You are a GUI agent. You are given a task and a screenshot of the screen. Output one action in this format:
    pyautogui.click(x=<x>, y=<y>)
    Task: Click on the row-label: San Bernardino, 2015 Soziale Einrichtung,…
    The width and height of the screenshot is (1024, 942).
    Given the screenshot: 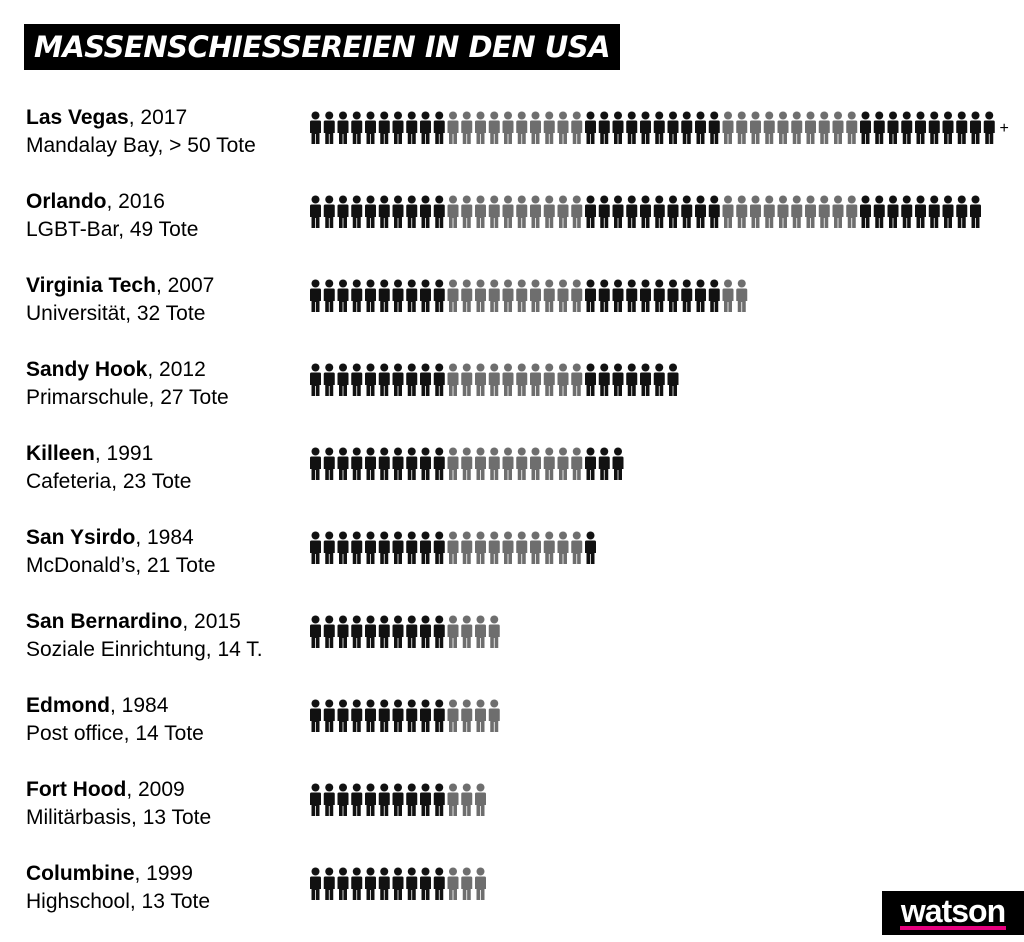 What is the action you would take?
    pyautogui.click(x=144, y=636)
    